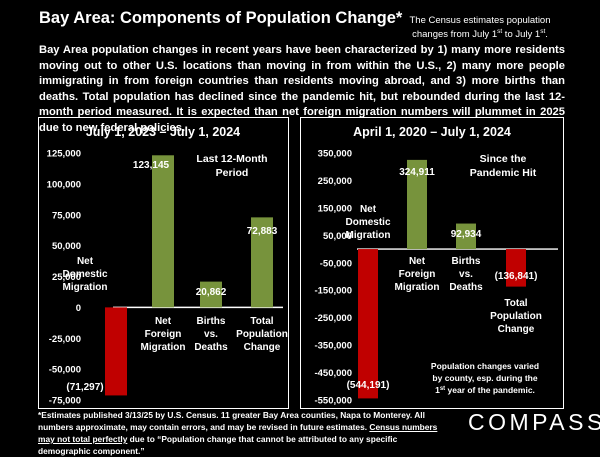 Image resolution: width=600 pixels, height=457 pixels. I want to click on bar-value-label: 92,934, so click(466, 234).